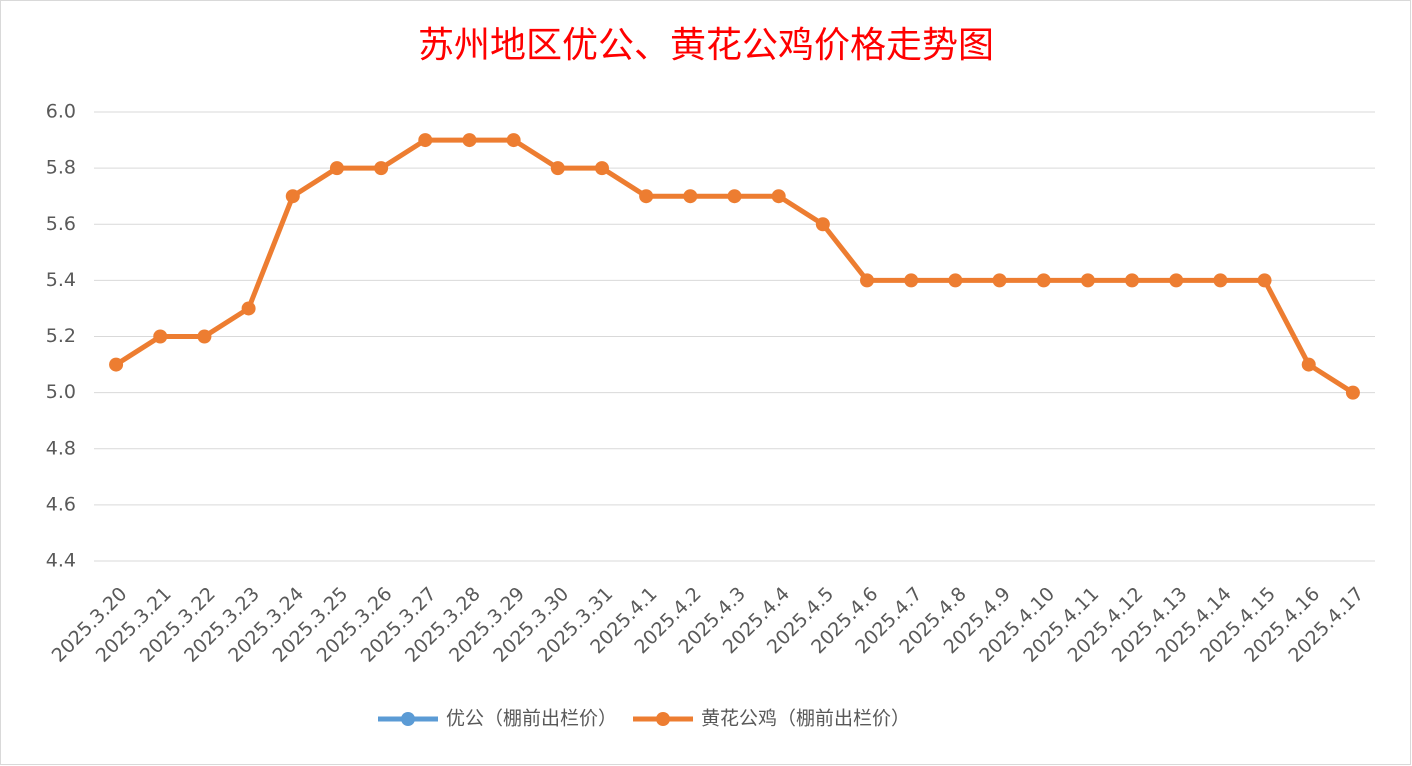 This screenshot has height=766, width=1412. I want to click on legend-label: 黄花公鸡（棚前出栏价）, so click(805, 719).